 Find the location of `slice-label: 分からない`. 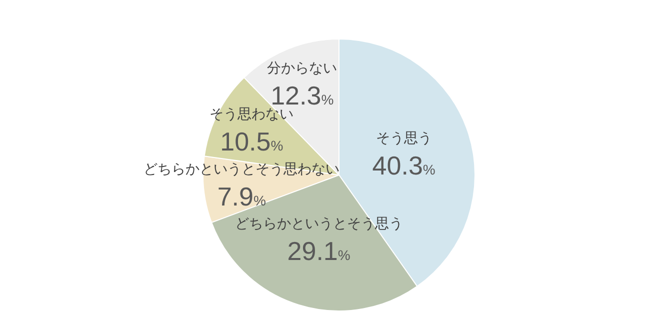

slice-label: 分からない is located at coordinates (302, 68).